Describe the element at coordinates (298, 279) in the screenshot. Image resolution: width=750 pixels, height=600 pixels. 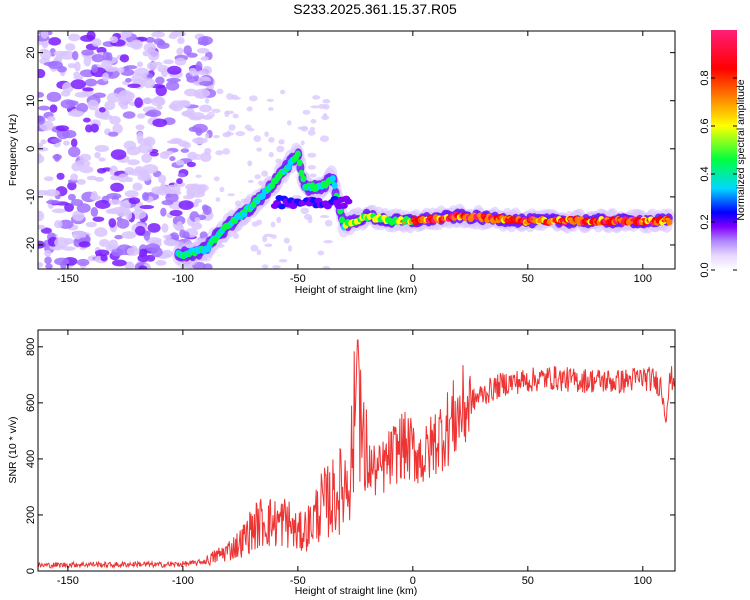
I see `spectrogram-xtick-label: -50` at that location.